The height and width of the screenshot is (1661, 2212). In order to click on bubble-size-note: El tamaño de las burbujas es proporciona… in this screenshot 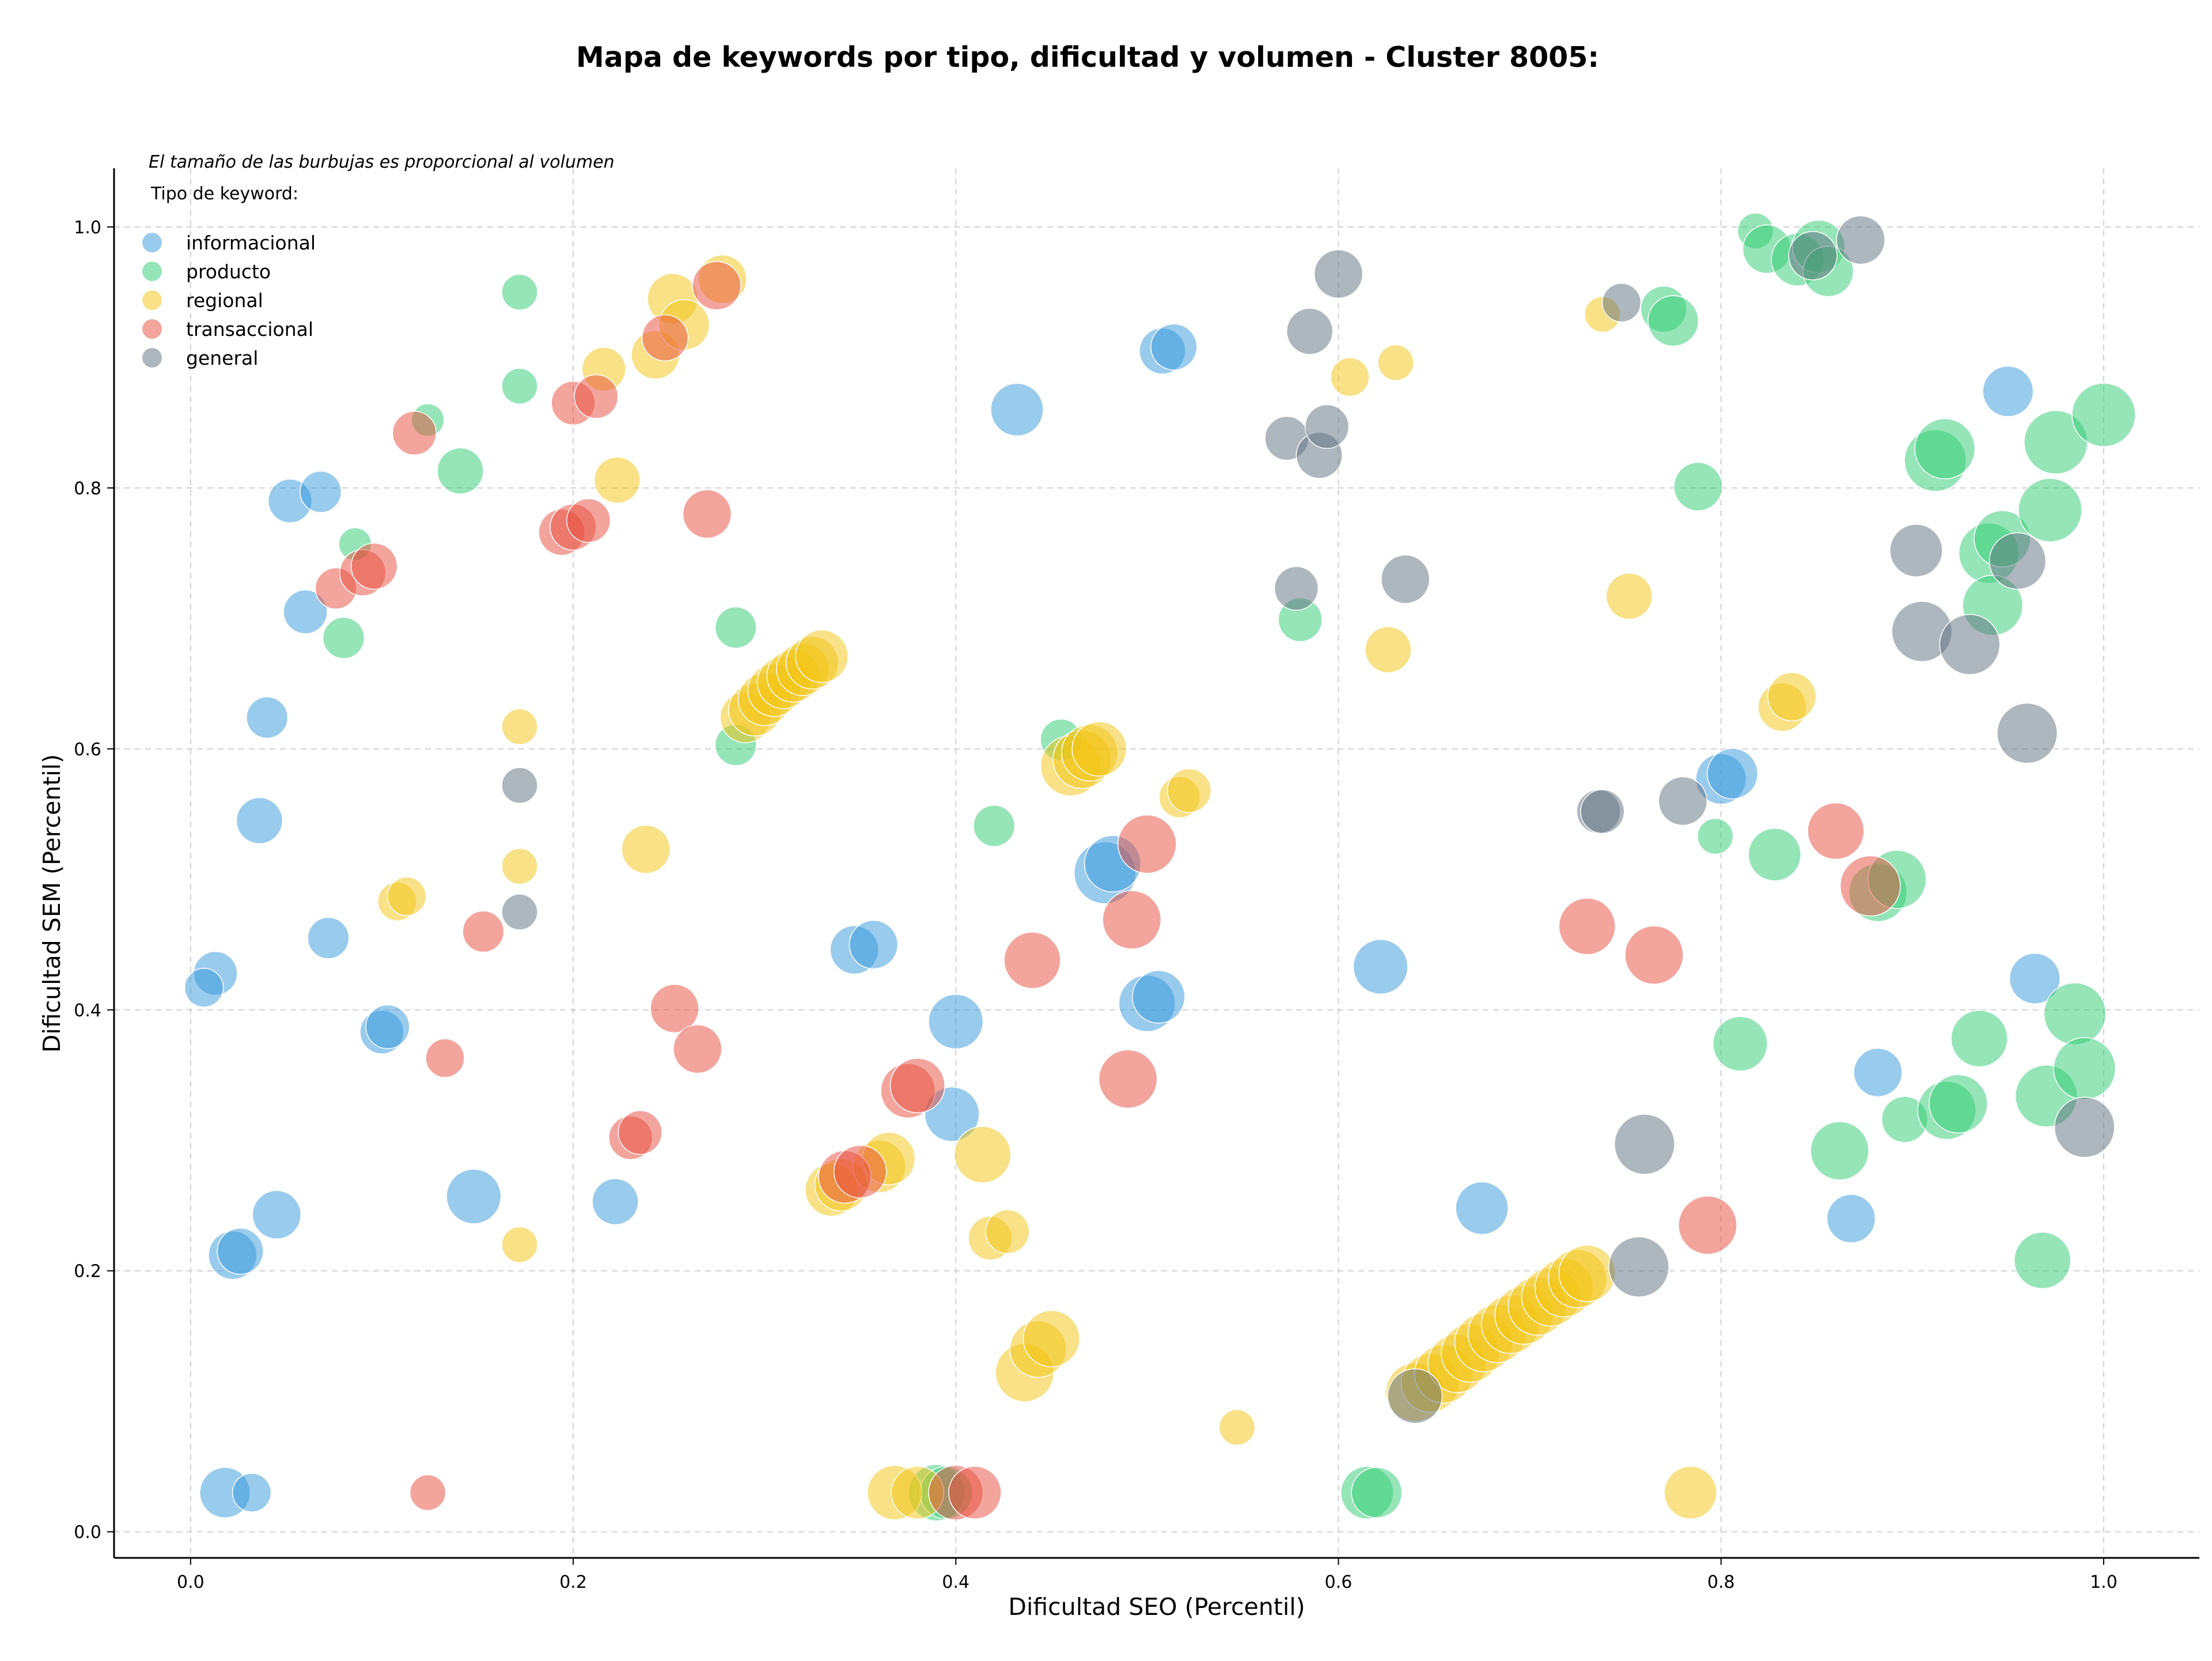, I will do `click(382, 162)`.